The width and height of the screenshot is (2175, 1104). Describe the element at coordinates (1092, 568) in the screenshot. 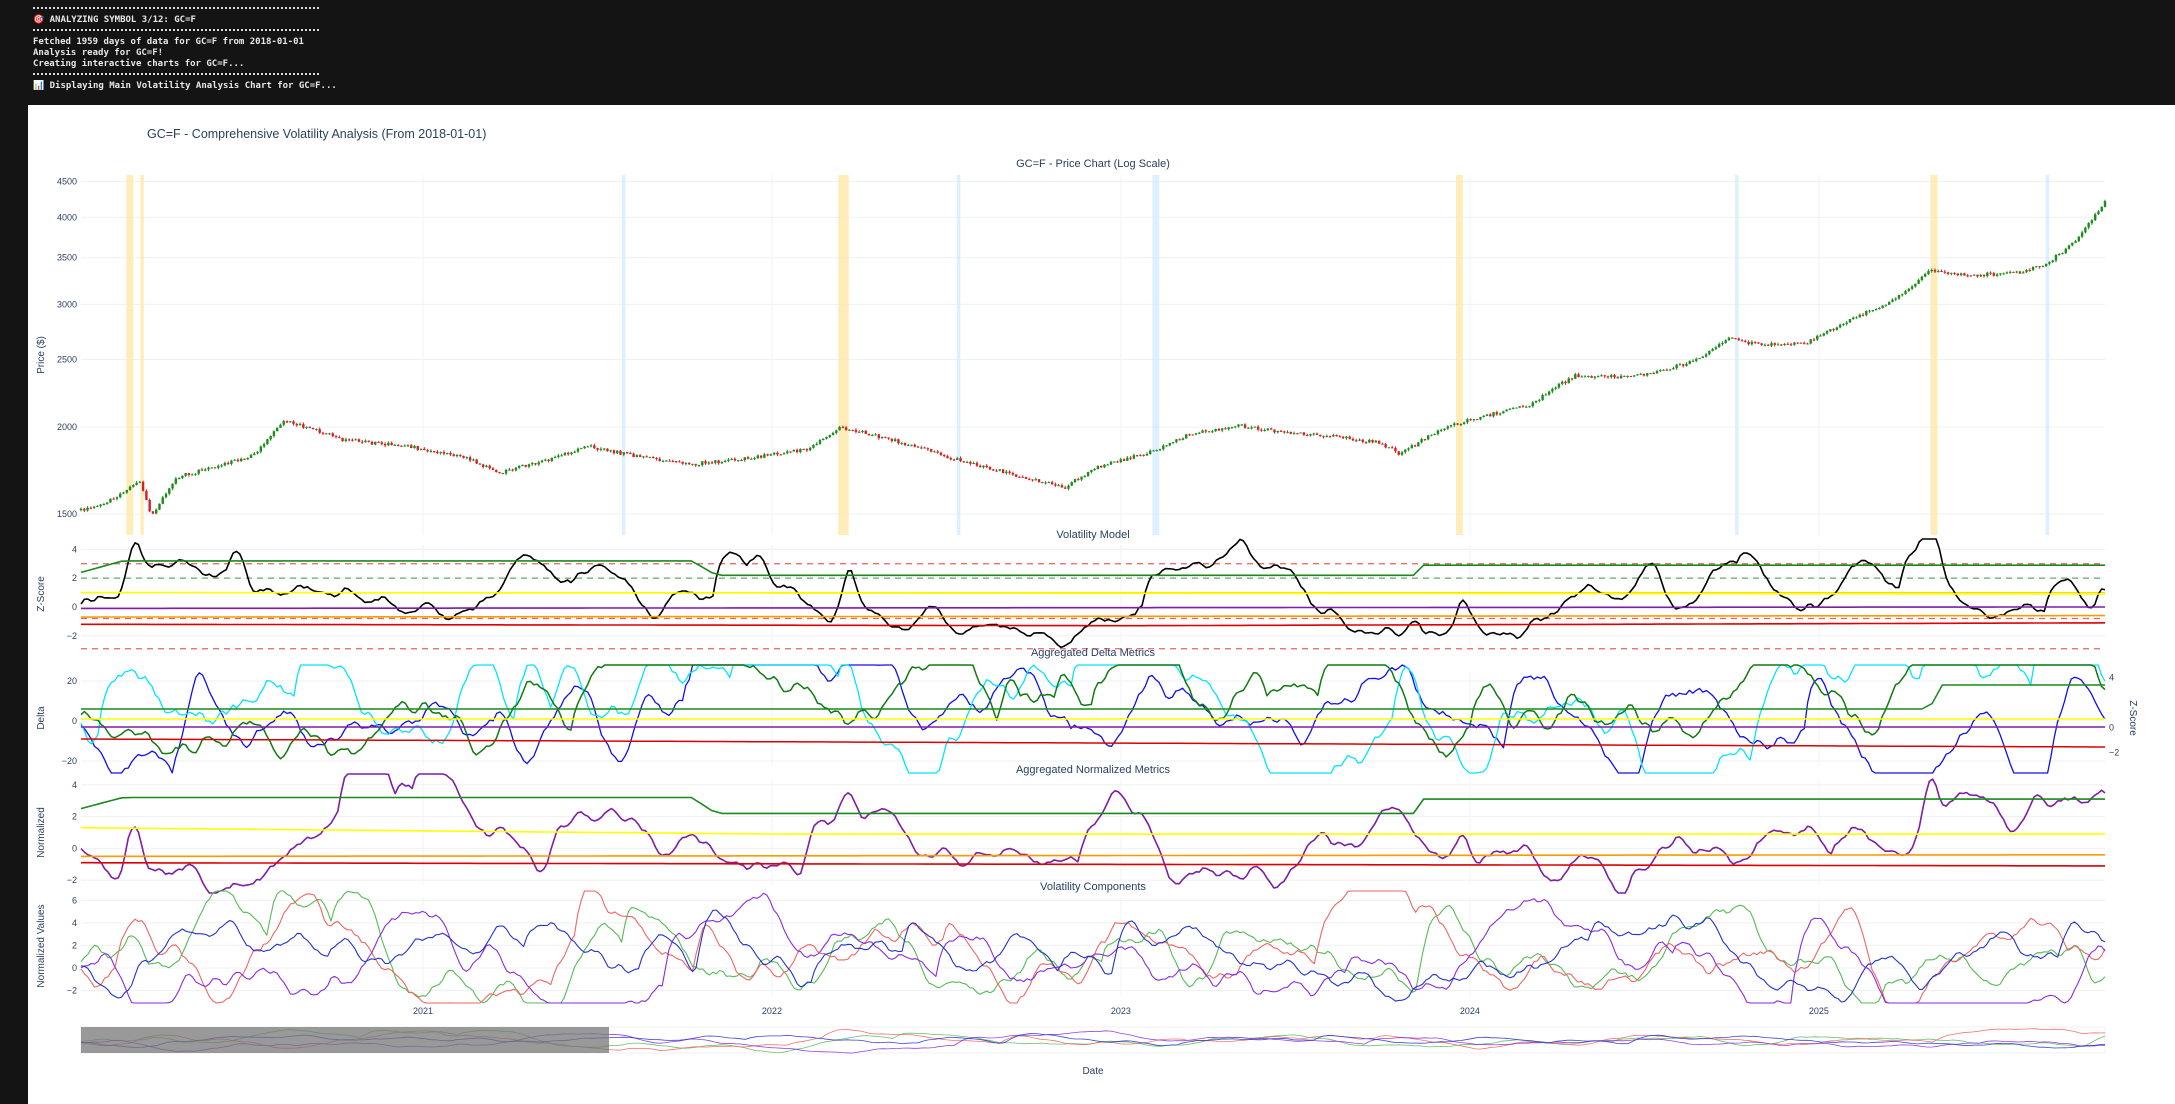

I see `series-upper-threshold` at that location.